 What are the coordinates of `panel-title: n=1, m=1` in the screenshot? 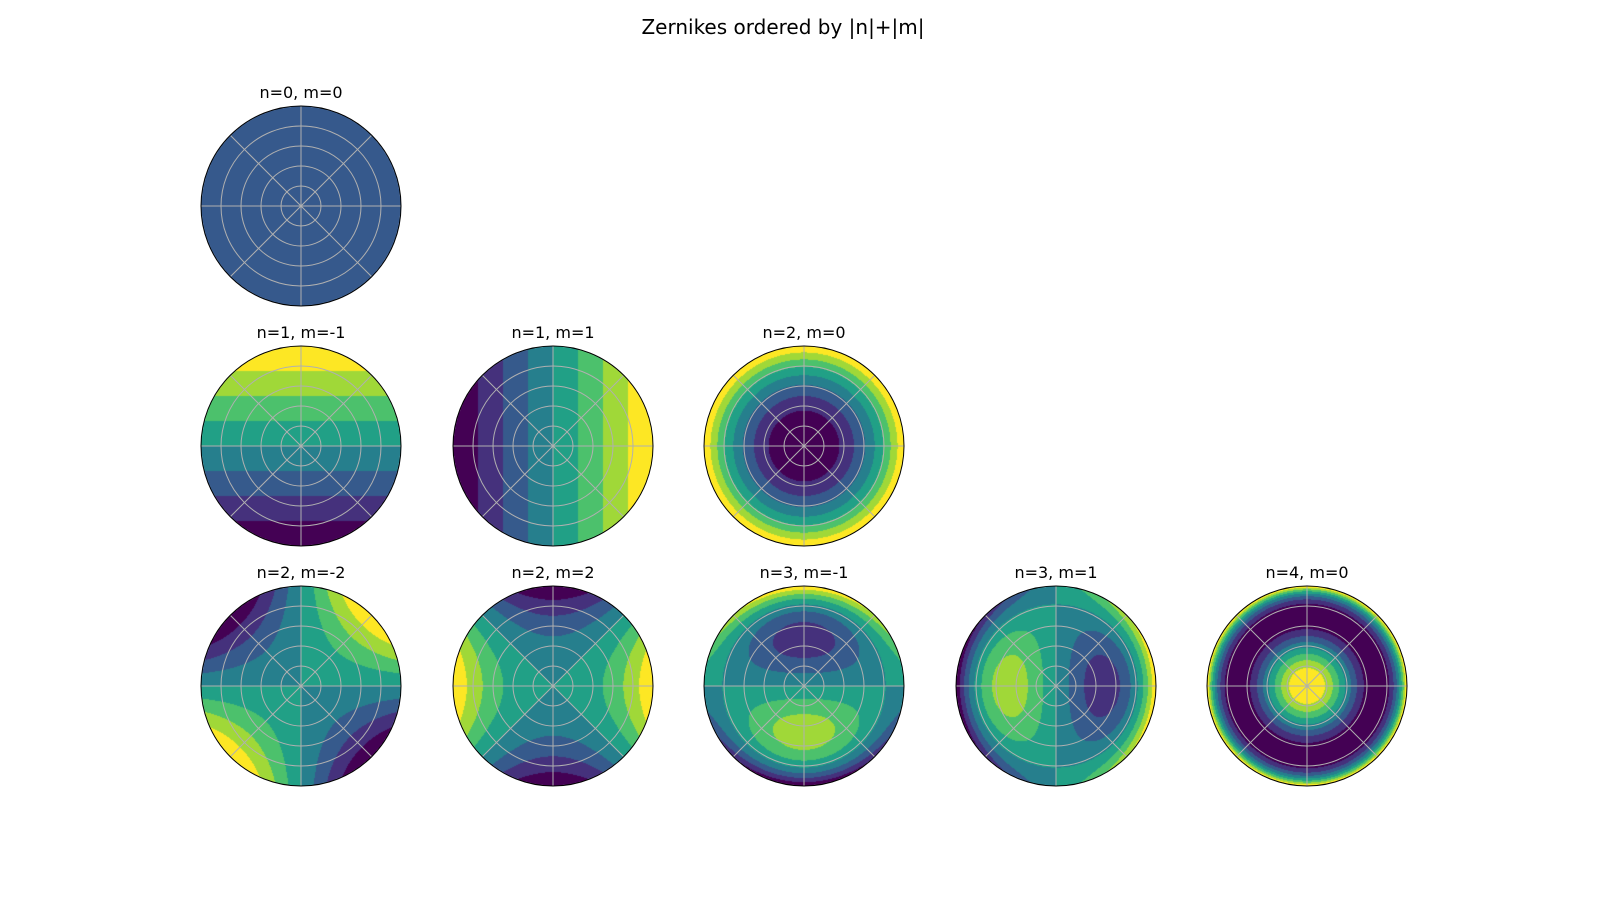 It's located at (552, 332).